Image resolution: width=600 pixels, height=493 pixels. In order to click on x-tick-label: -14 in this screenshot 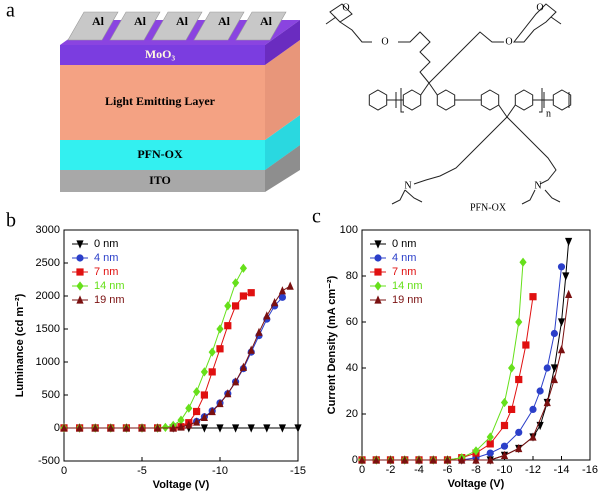, I will do `click(562, 470)`.